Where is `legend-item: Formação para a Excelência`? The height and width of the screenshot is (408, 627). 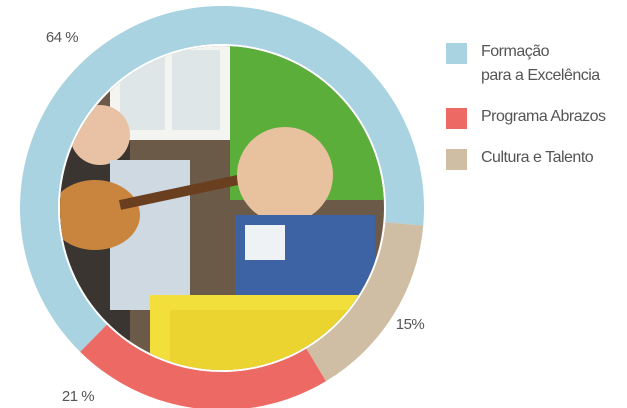 legend-item: Formação para a Excelência is located at coordinates (536, 64).